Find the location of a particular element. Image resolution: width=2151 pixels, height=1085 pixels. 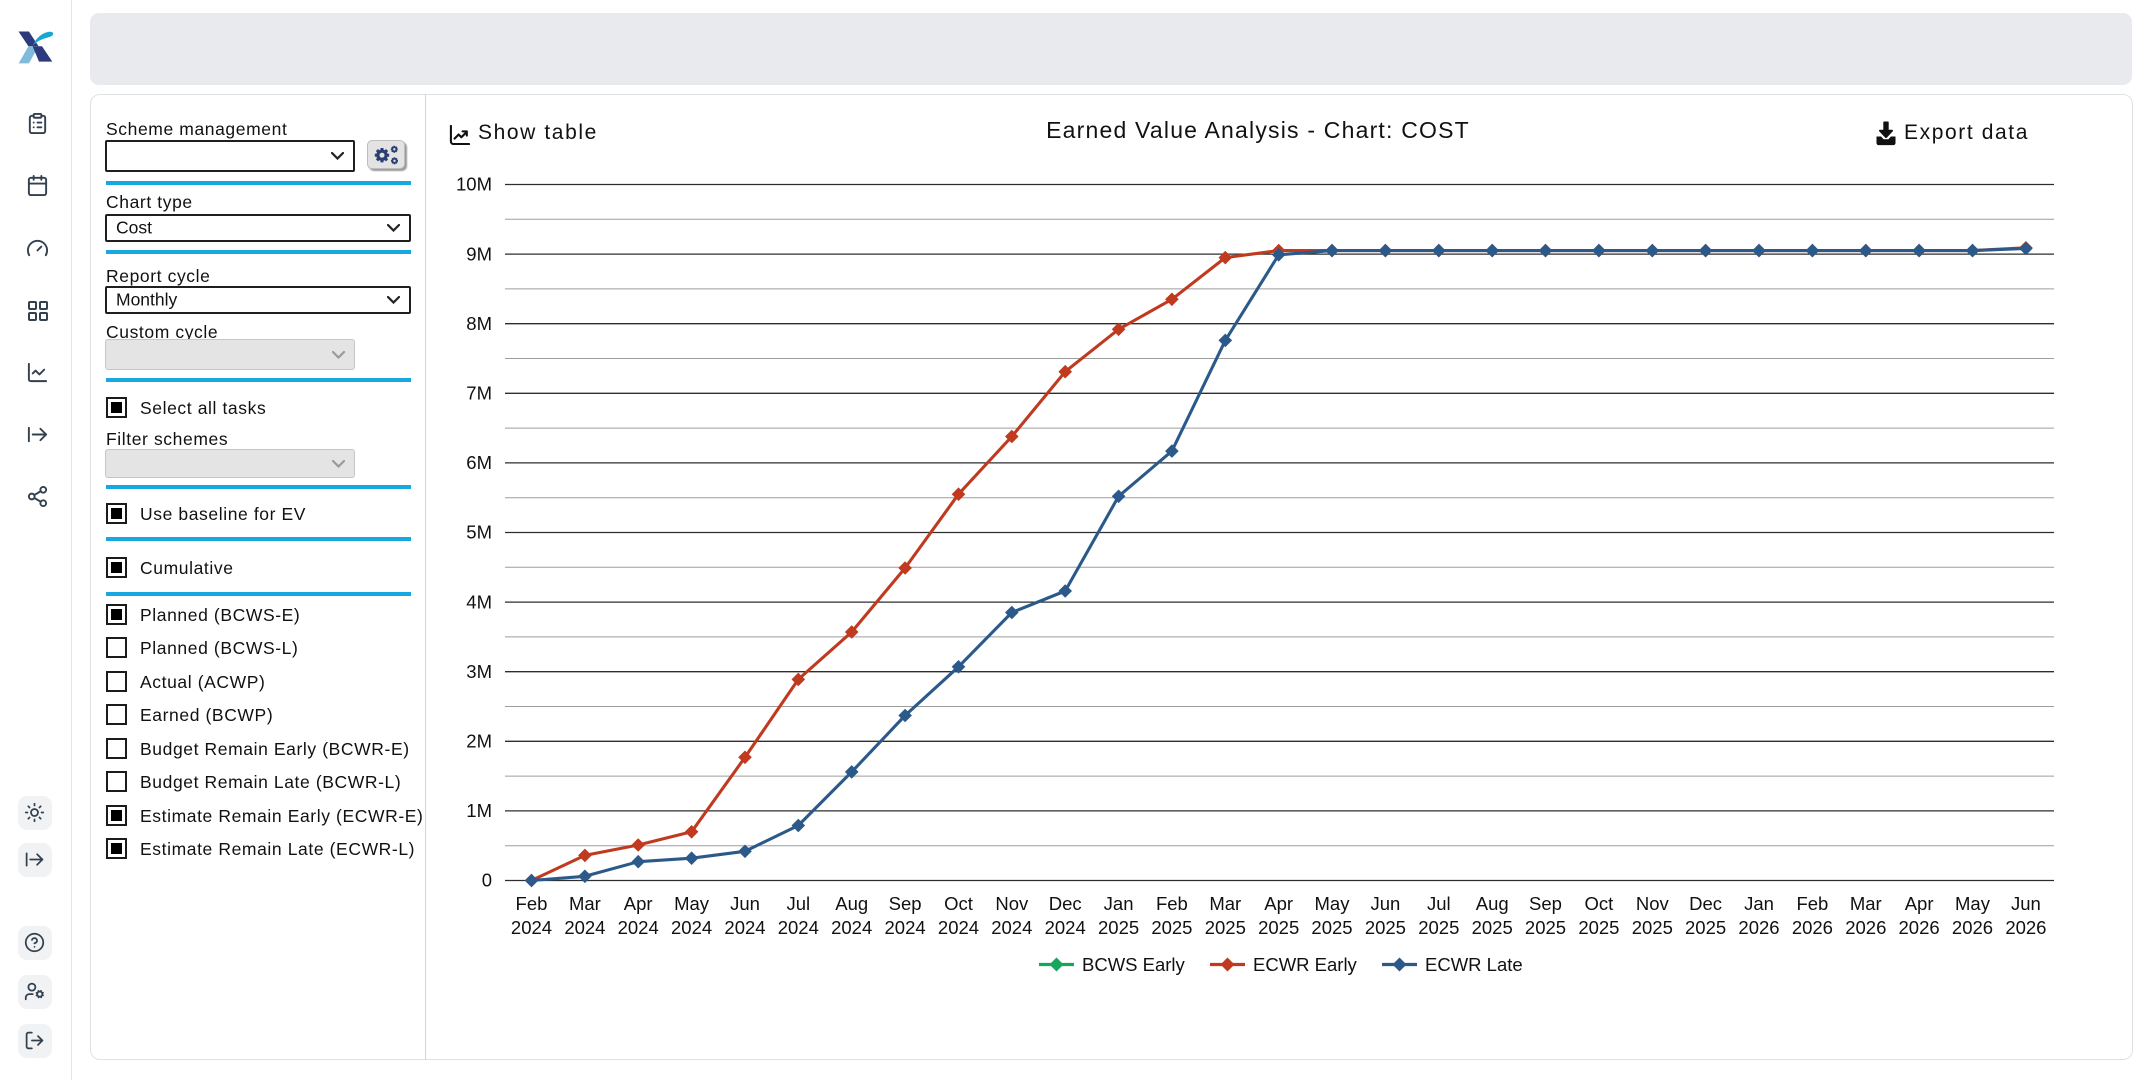

svg-text: ECWR Late is located at coordinates (1474, 964).